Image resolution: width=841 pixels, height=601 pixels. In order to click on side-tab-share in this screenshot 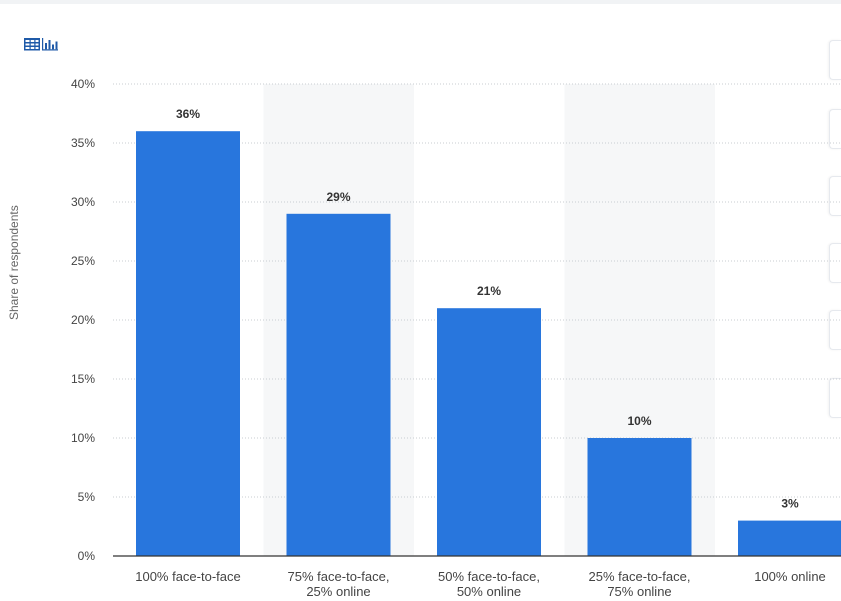, I will do `click(835, 330)`.